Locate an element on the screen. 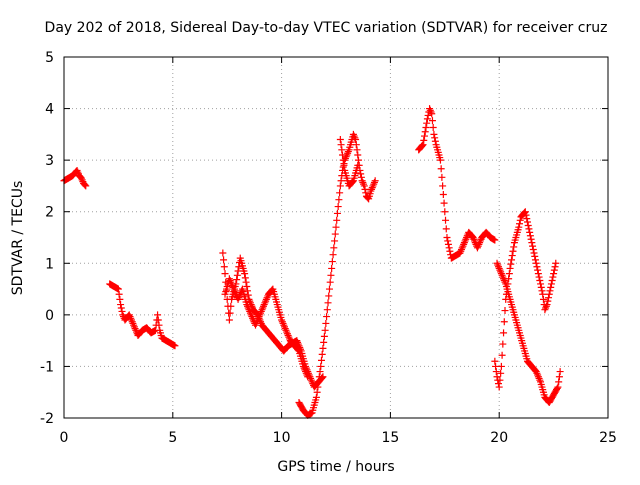  y-tick-label: 2 is located at coordinates (49, 213).